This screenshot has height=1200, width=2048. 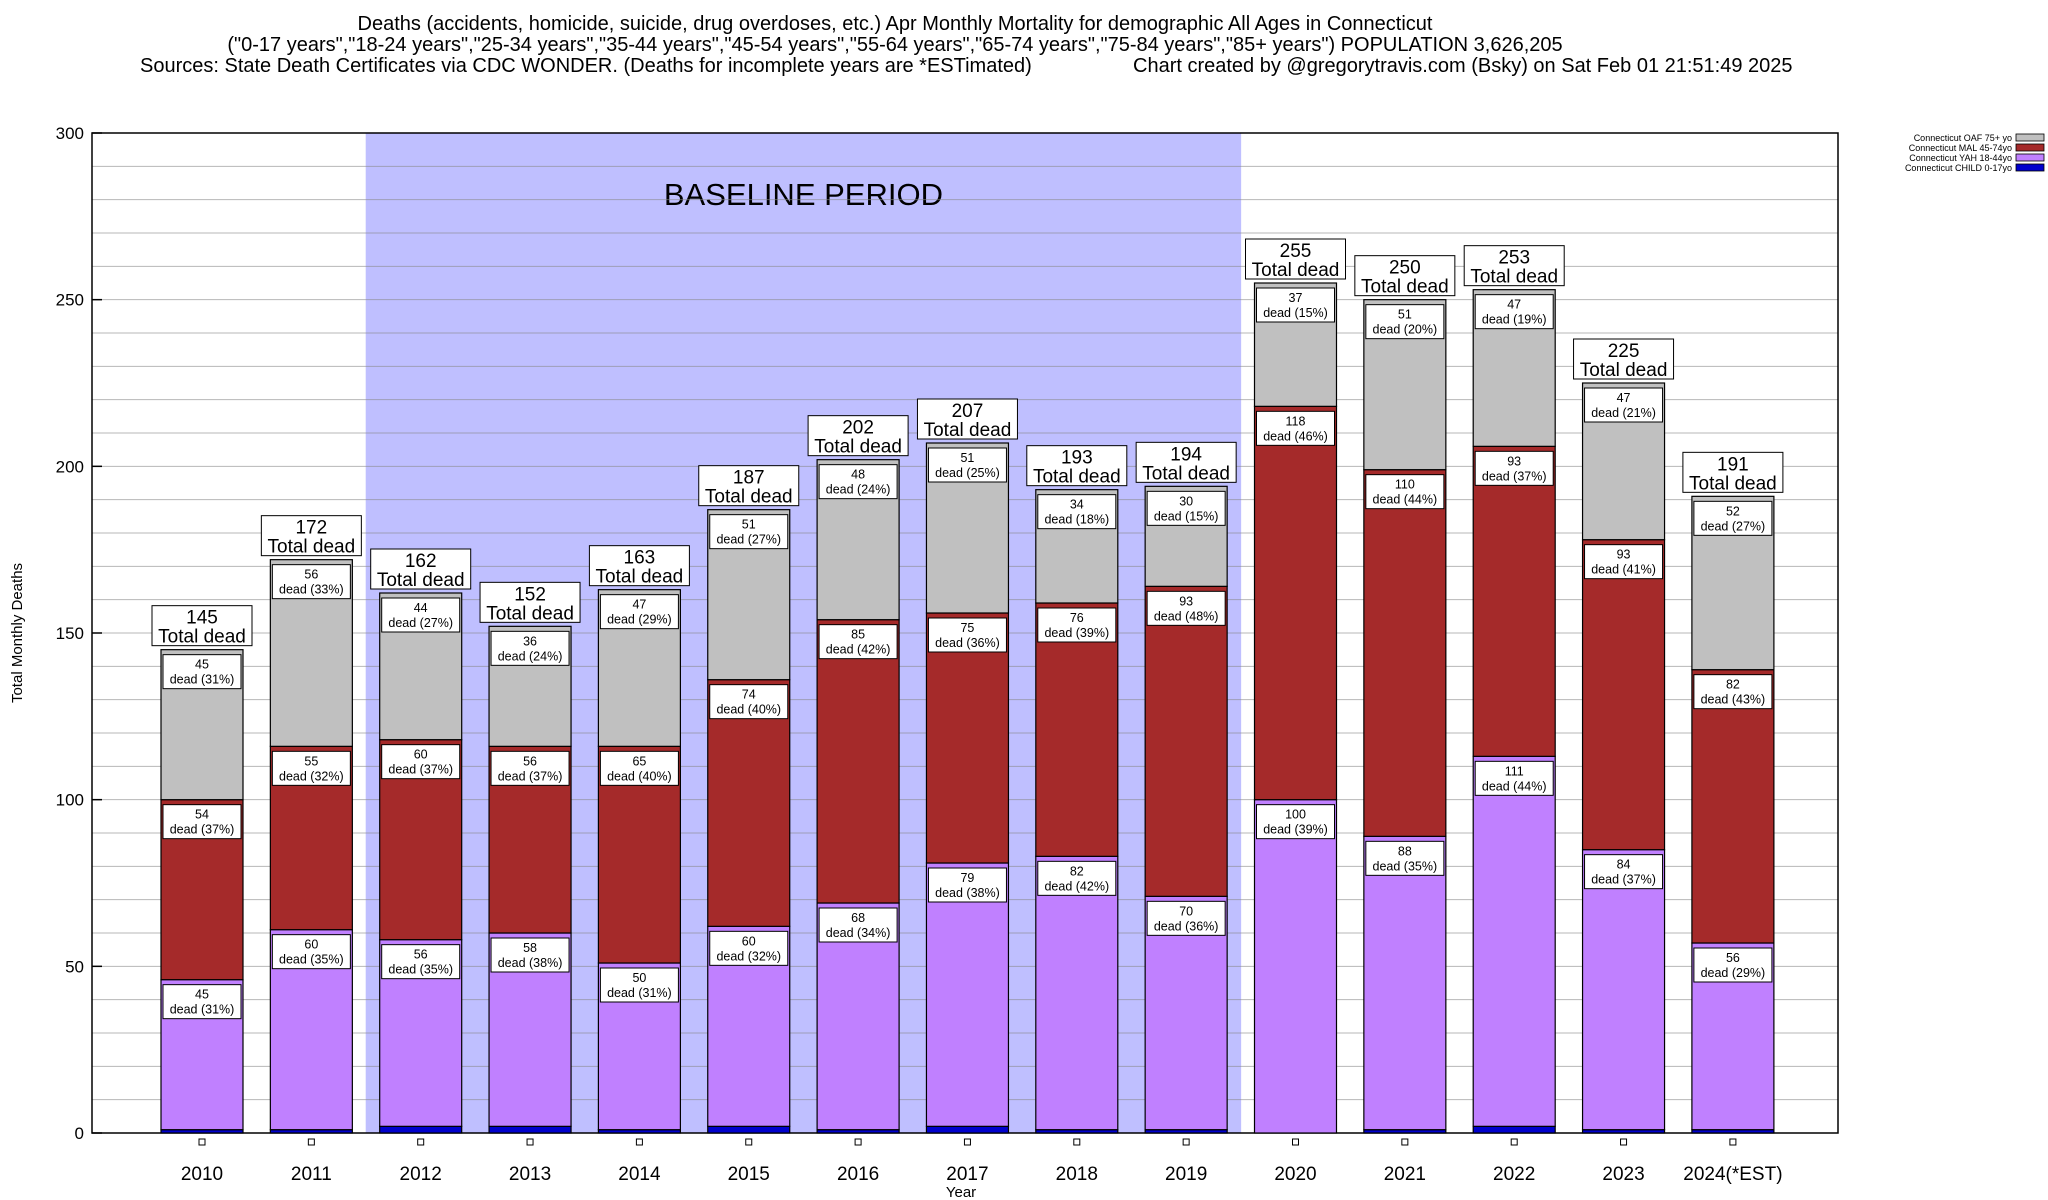 I want to click on total-value: 145, so click(x=202, y=618).